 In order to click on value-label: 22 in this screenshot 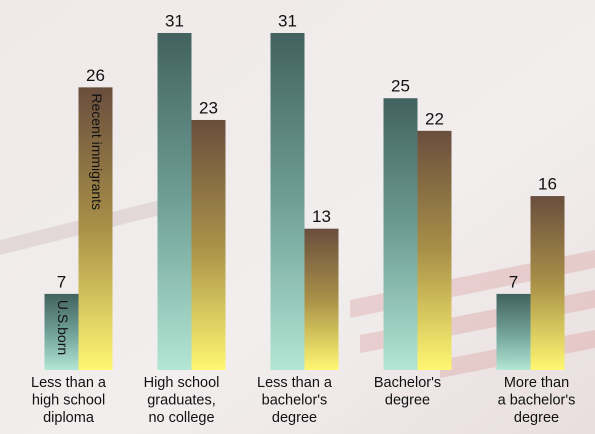, I will do `click(434, 118)`.